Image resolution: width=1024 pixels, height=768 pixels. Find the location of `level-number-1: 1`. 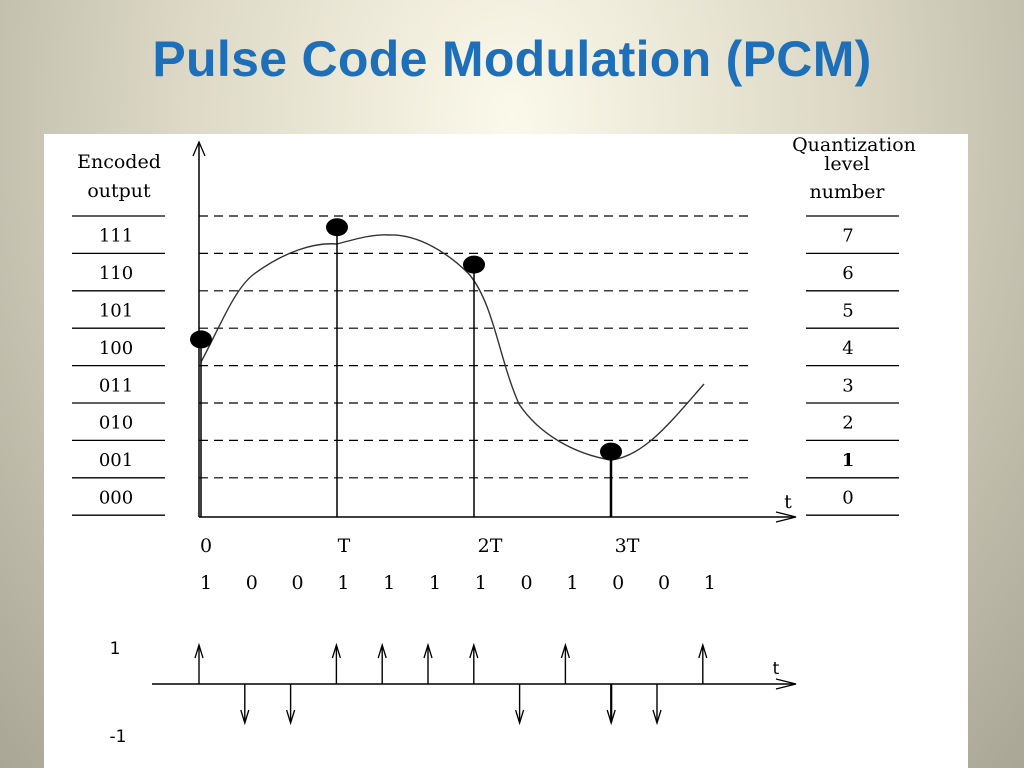

level-number-1: 1 is located at coordinates (848, 460).